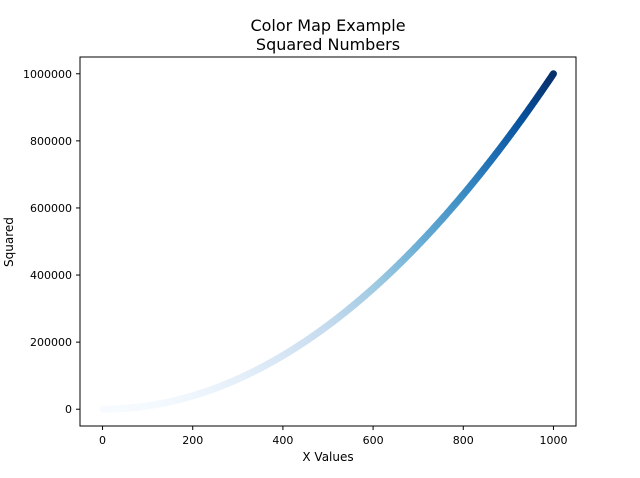 This screenshot has width=640, height=478. I want to click on x-tick-label: 1000, so click(553, 440).